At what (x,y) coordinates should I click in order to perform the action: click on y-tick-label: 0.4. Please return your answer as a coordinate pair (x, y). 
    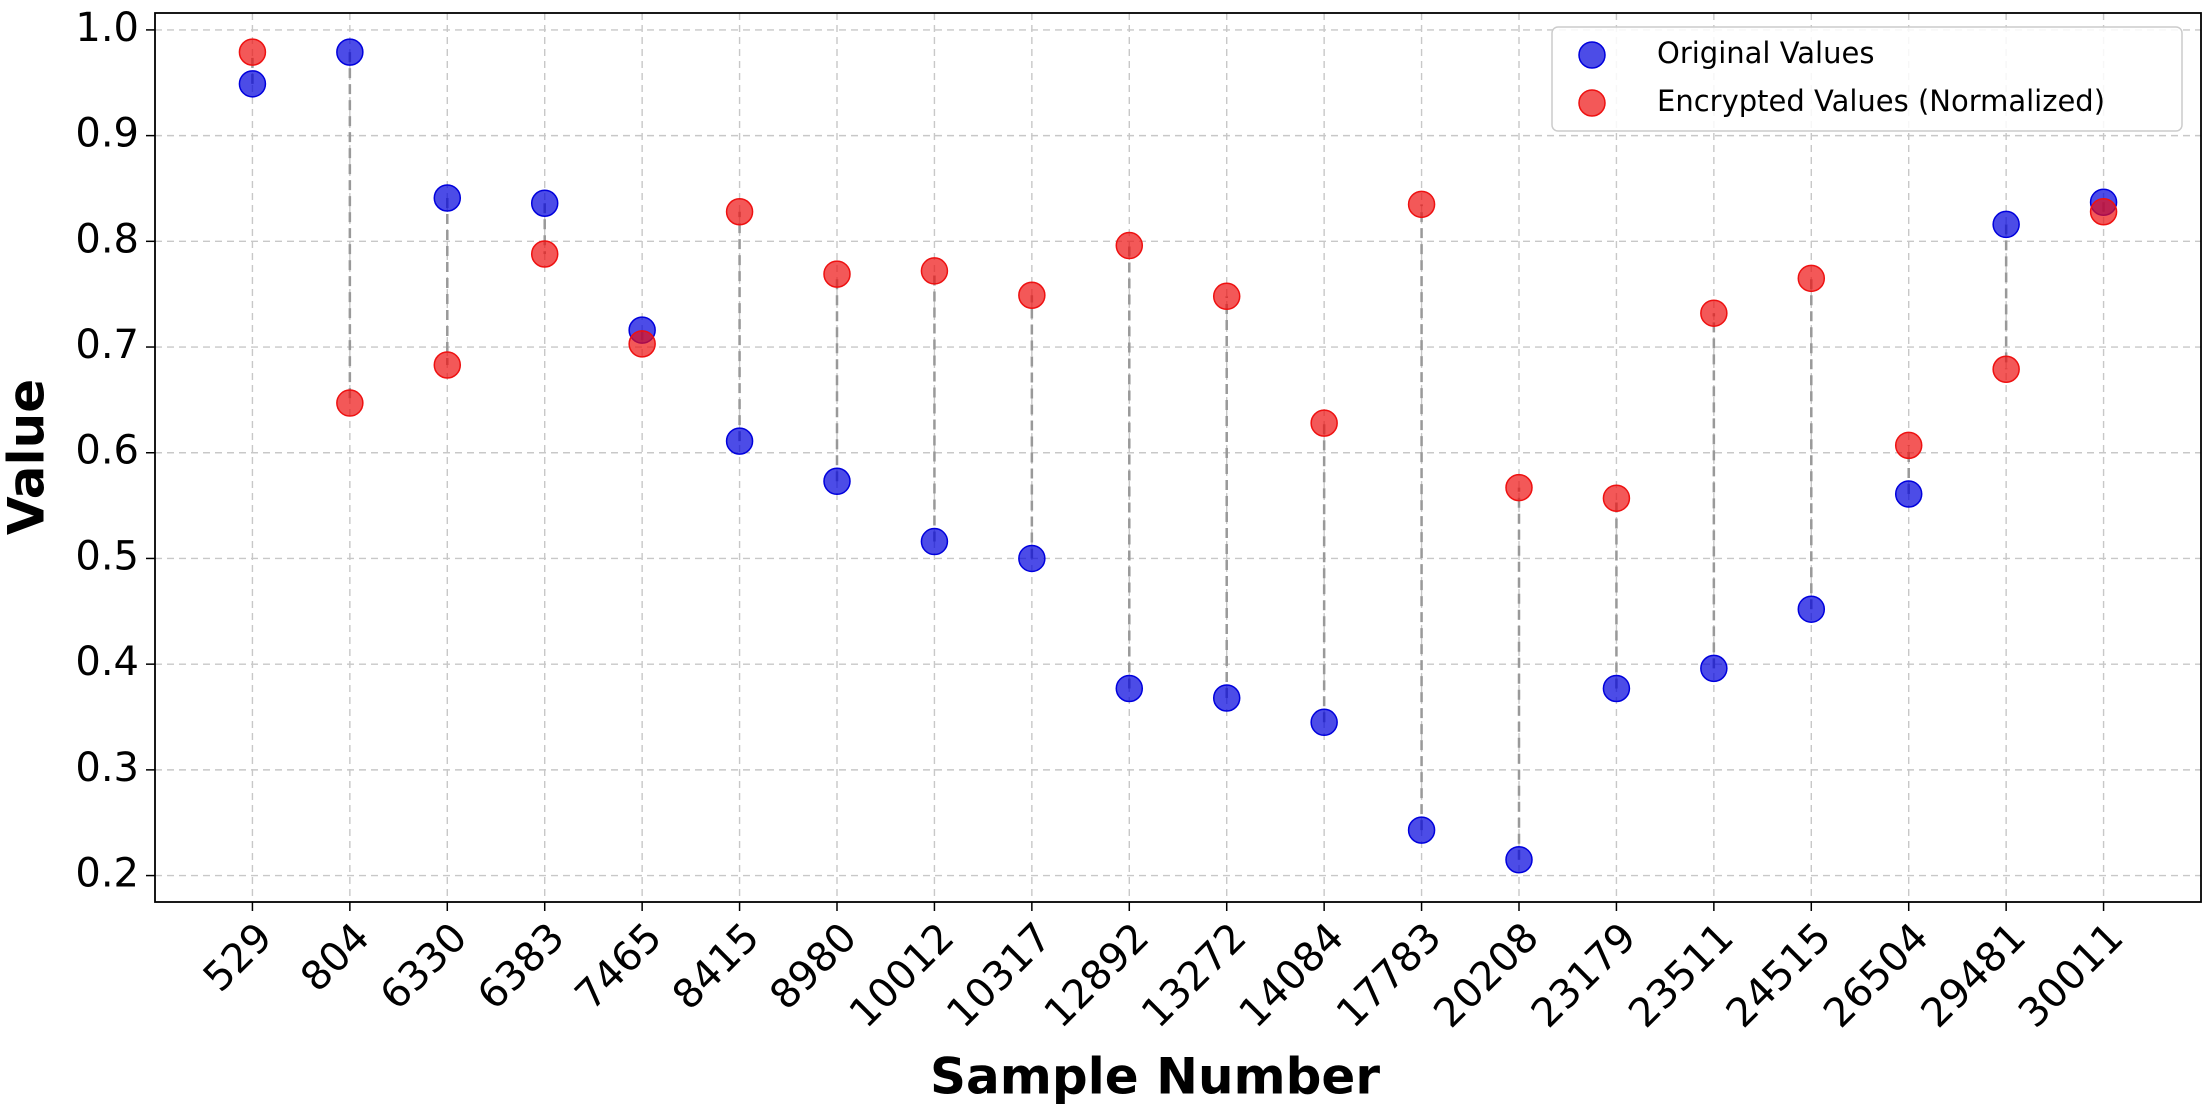
    Looking at the image, I should click on (107, 662).